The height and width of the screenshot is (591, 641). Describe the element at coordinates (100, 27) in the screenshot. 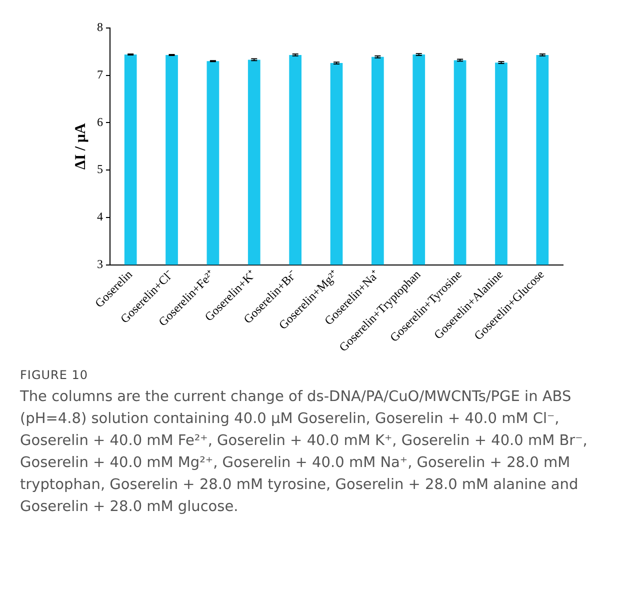

I see `y-tick-label: 8` at that location.